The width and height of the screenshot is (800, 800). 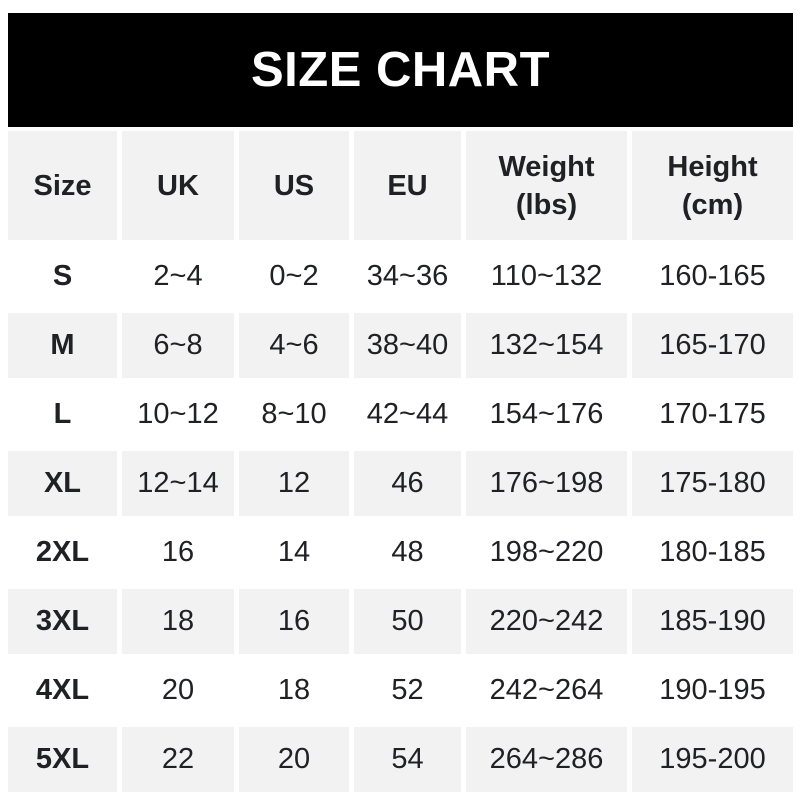 I want to click on cell-weight: 242~264, so click(x=546, y=690).